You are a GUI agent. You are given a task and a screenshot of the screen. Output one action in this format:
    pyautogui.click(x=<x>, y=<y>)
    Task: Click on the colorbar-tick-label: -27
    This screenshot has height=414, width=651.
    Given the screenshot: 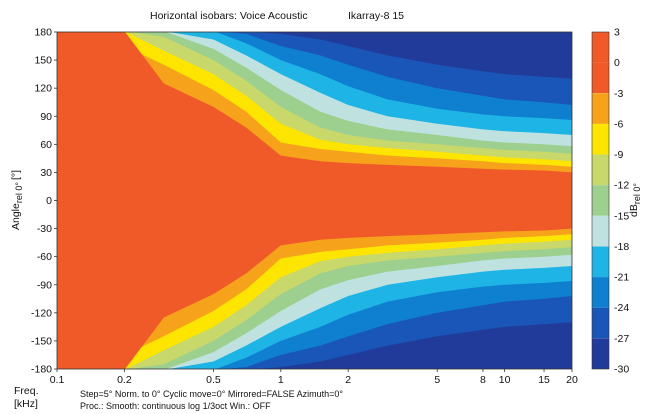 What is the action you would take?
    pyautogui.click(x=621, y=339)
    